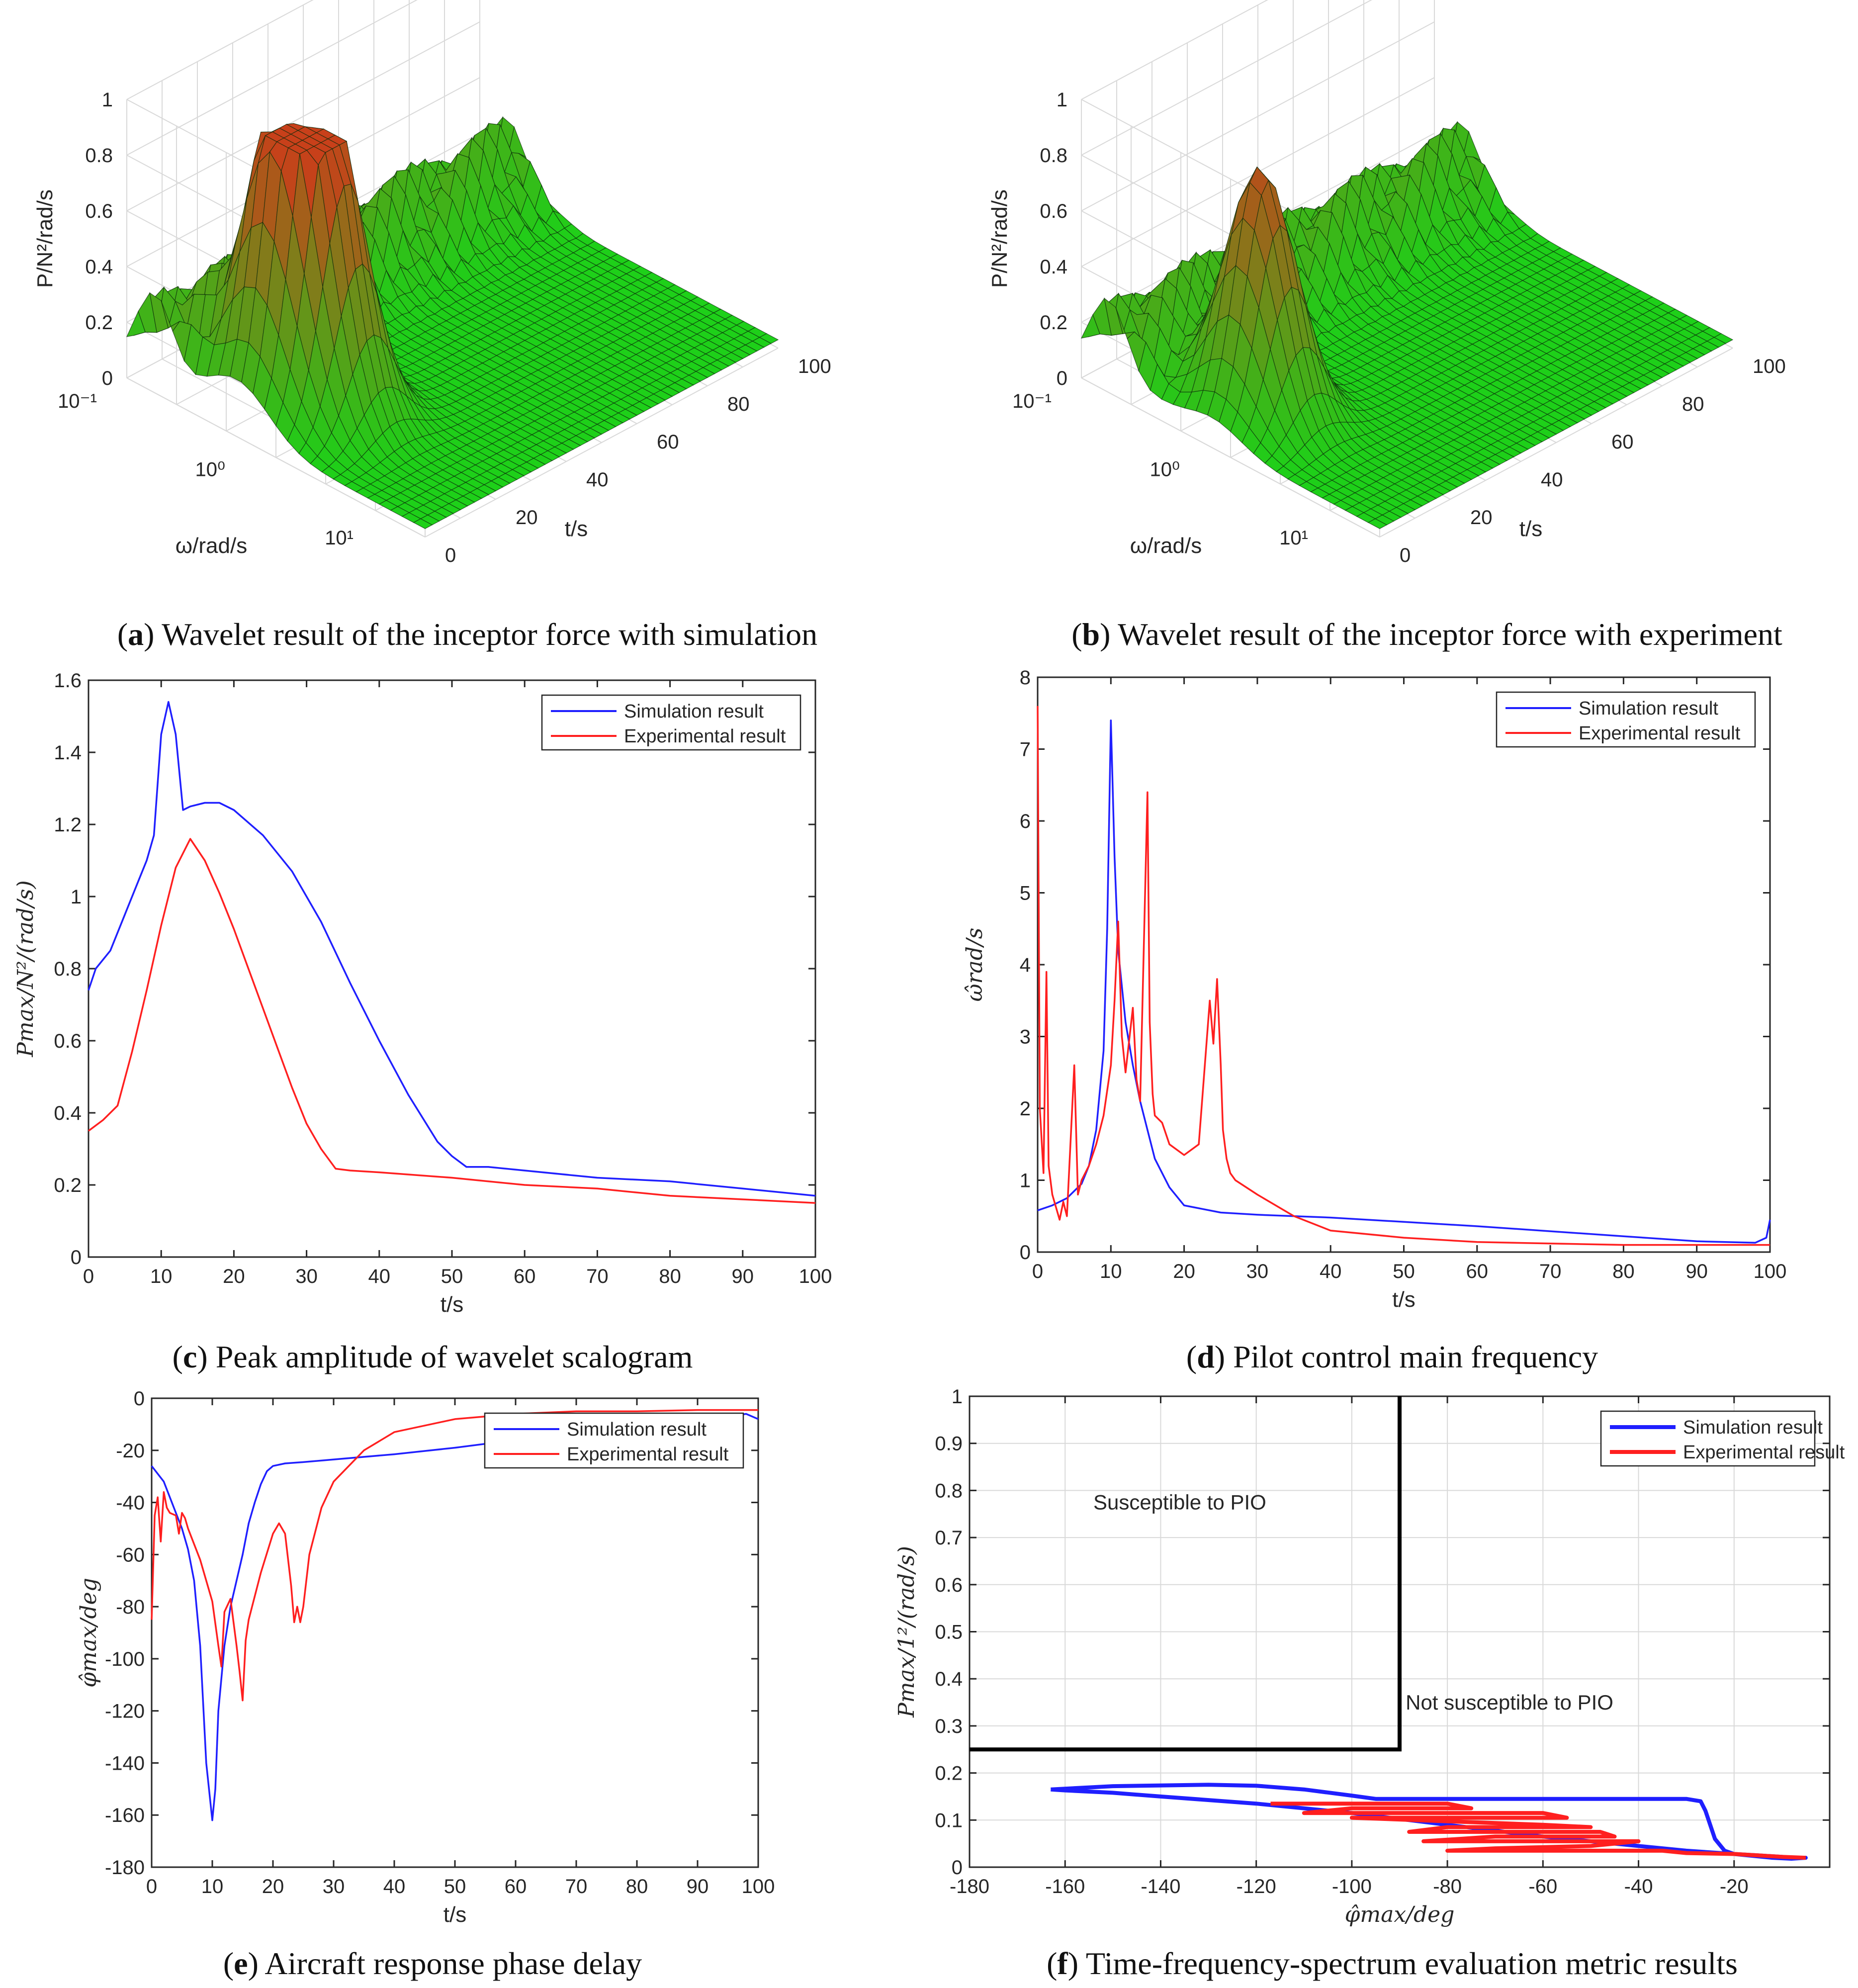 The height and width of the screenshot is (1988, 1858). Describe the element at coordinates (450, 555) in the screenshot. I see `t-tick-label: 0` at that location.